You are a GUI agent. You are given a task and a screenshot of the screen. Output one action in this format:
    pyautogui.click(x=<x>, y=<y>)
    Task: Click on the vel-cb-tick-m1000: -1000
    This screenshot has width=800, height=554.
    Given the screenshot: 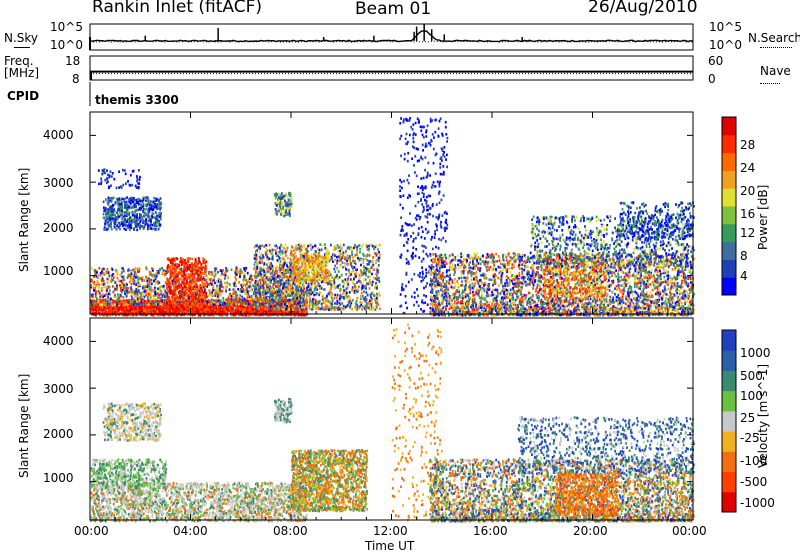 What is the action you would take?
    pyautogui.click(x=757, y=503)
    